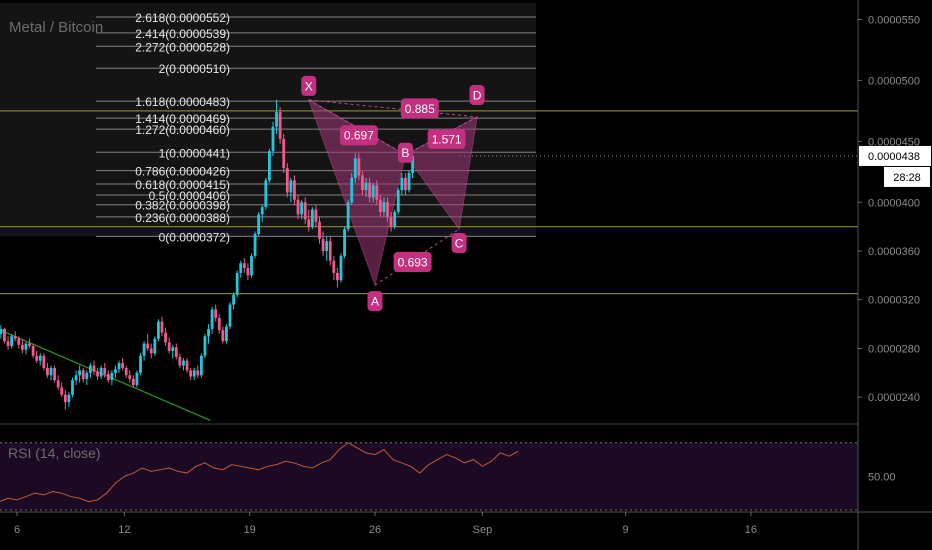  I want to click on pattern-badge: 0.697, so click(358, 135).